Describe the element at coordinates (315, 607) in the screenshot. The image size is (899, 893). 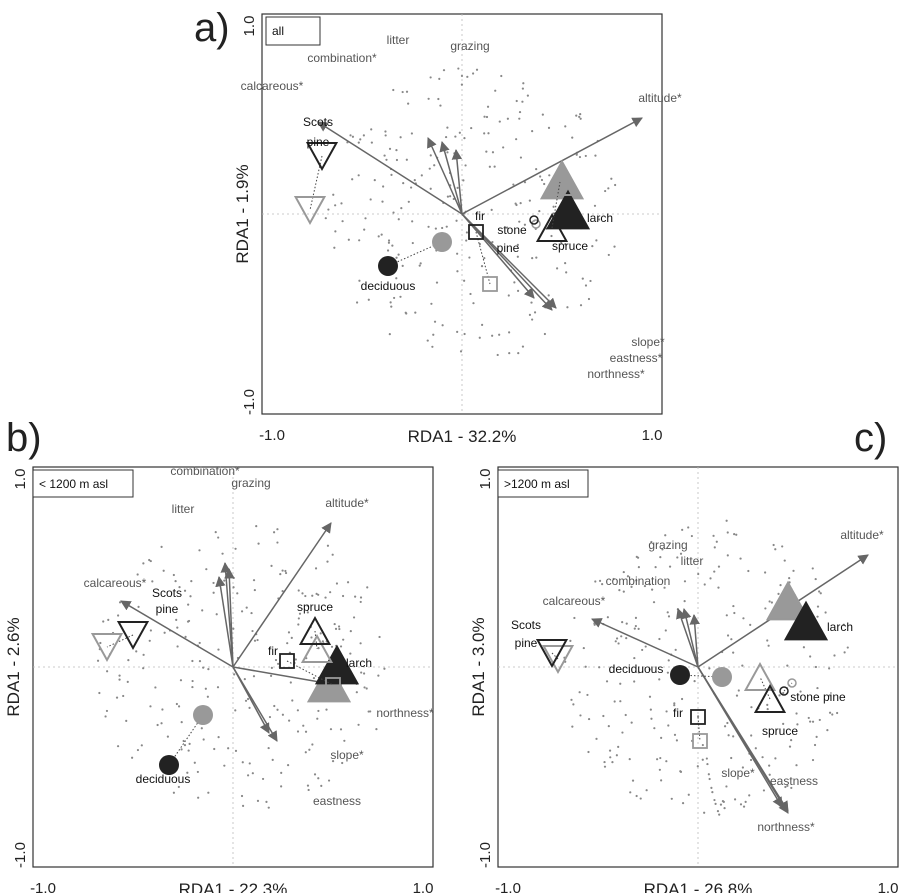
I see `panel-2-species-label-4: spruce` at that location.